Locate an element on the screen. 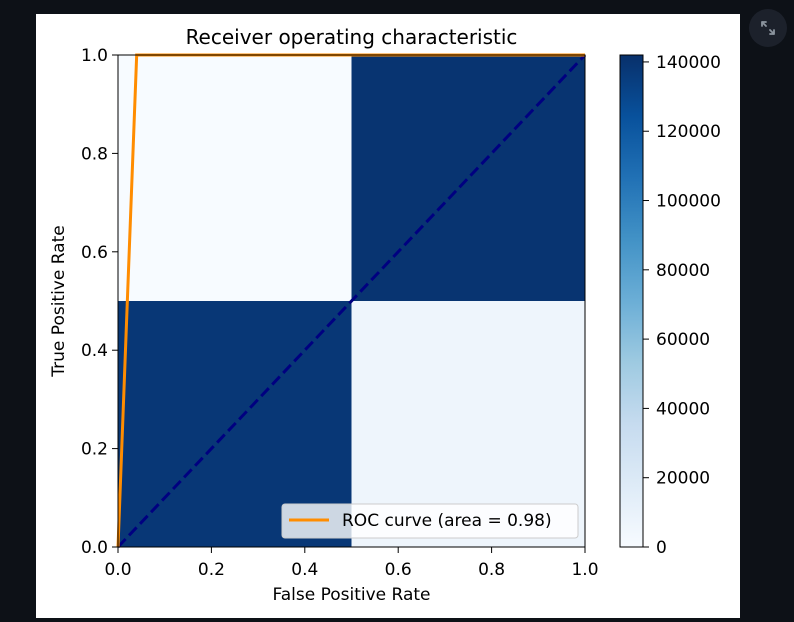  colorbar-tick-label: 100000 is located at coordinates (688, 202).